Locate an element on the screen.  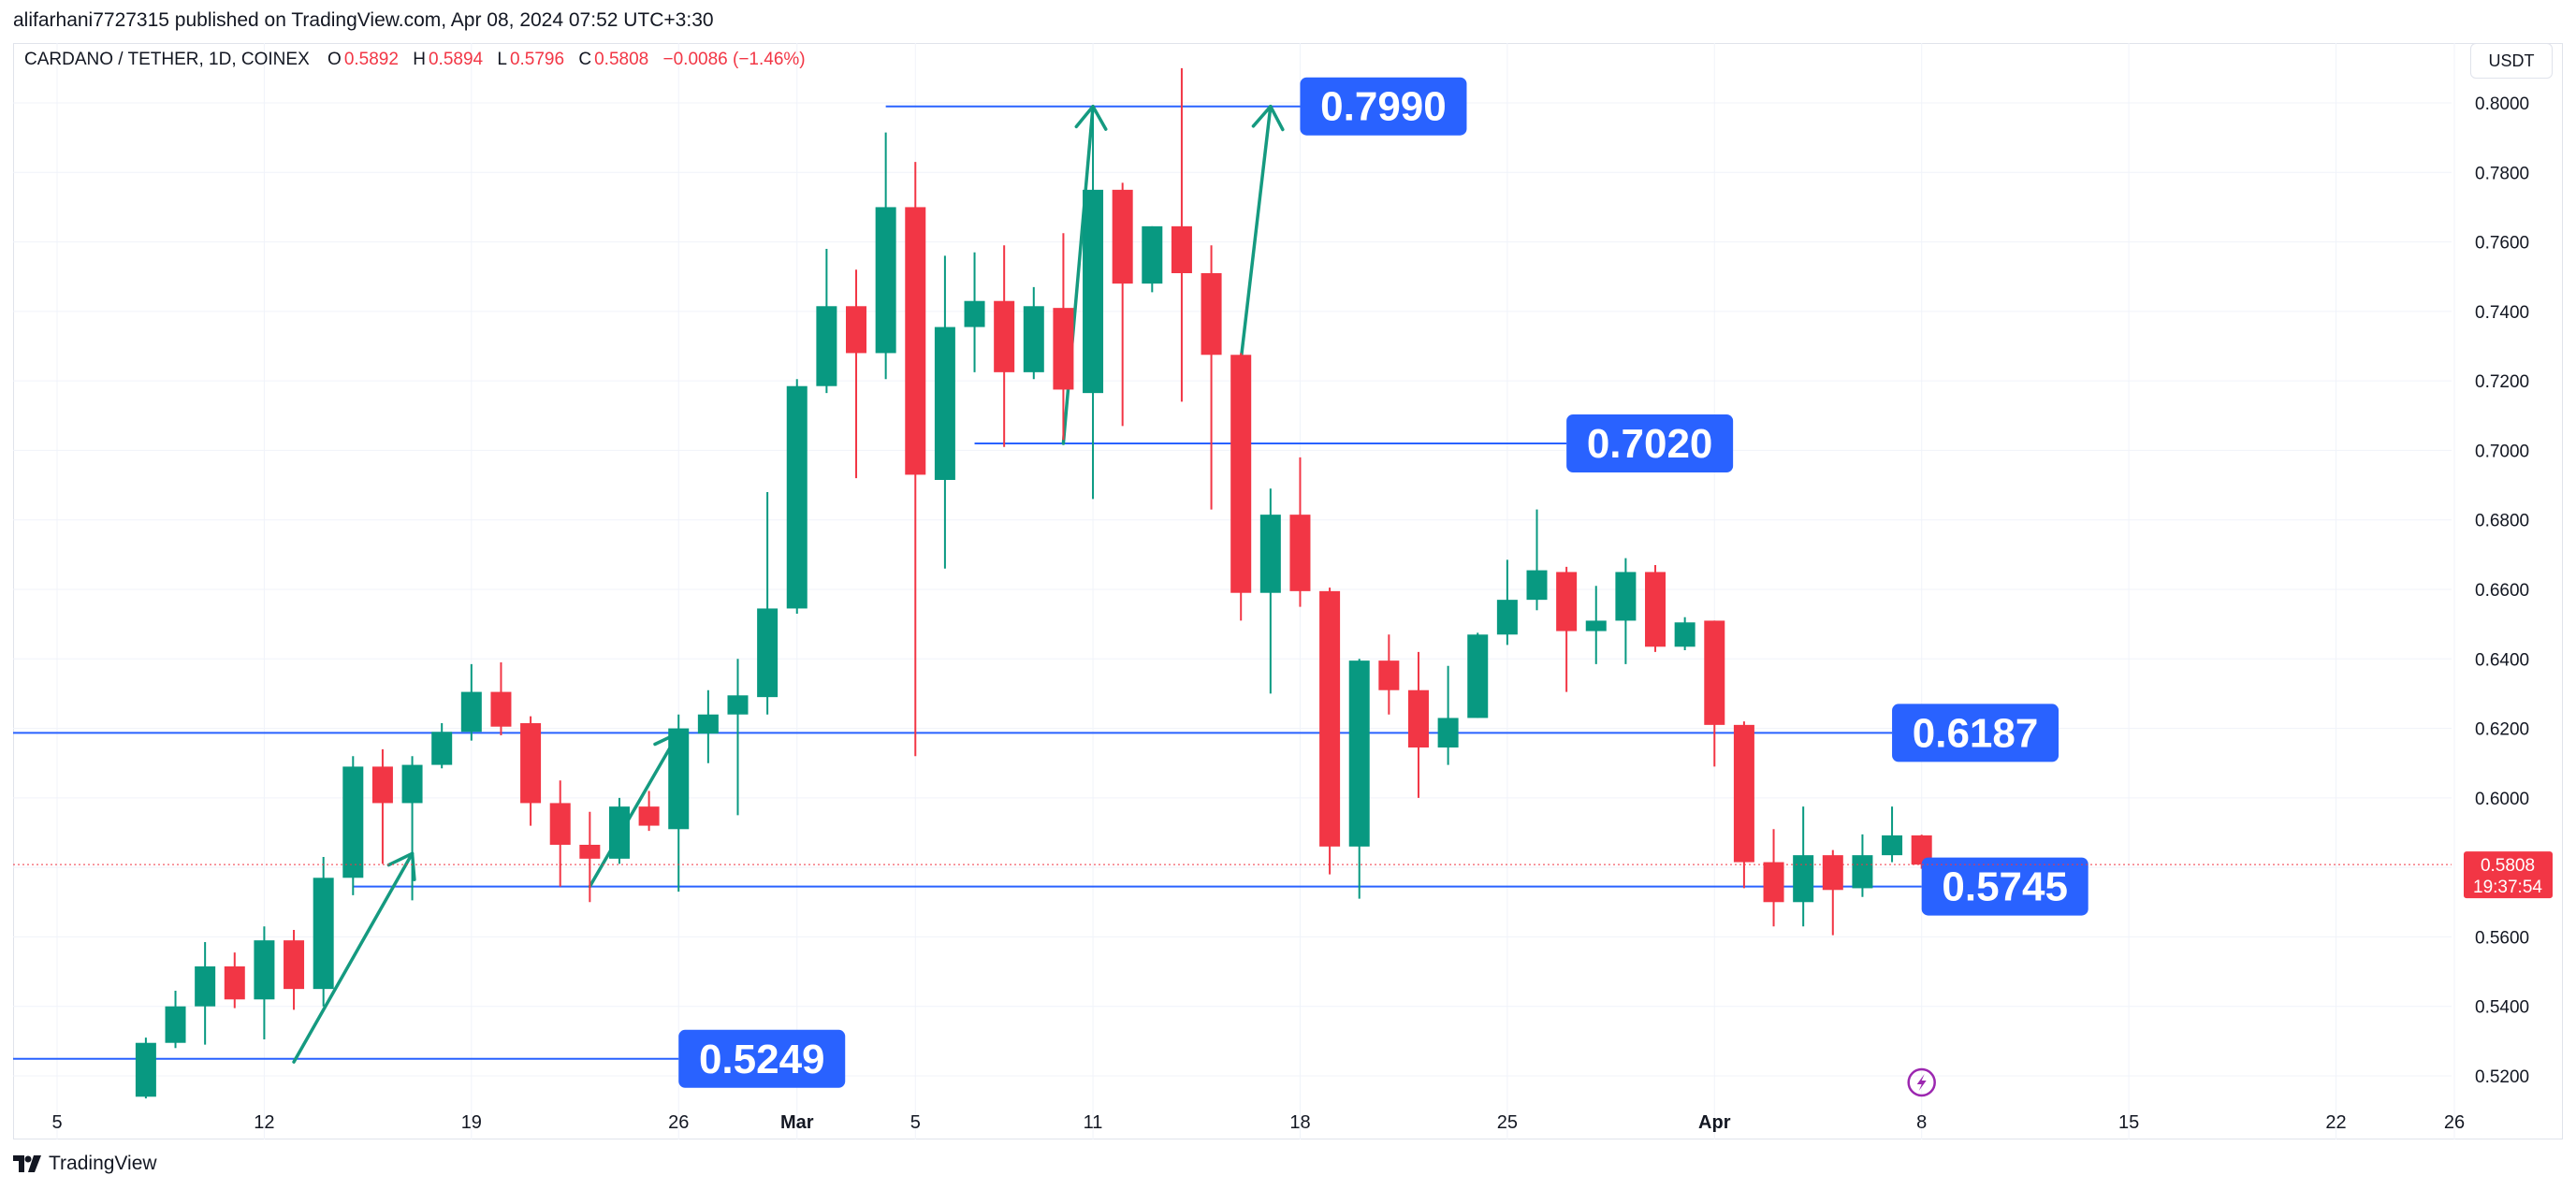
price-tag-box is located at coordinates (2508, 875).